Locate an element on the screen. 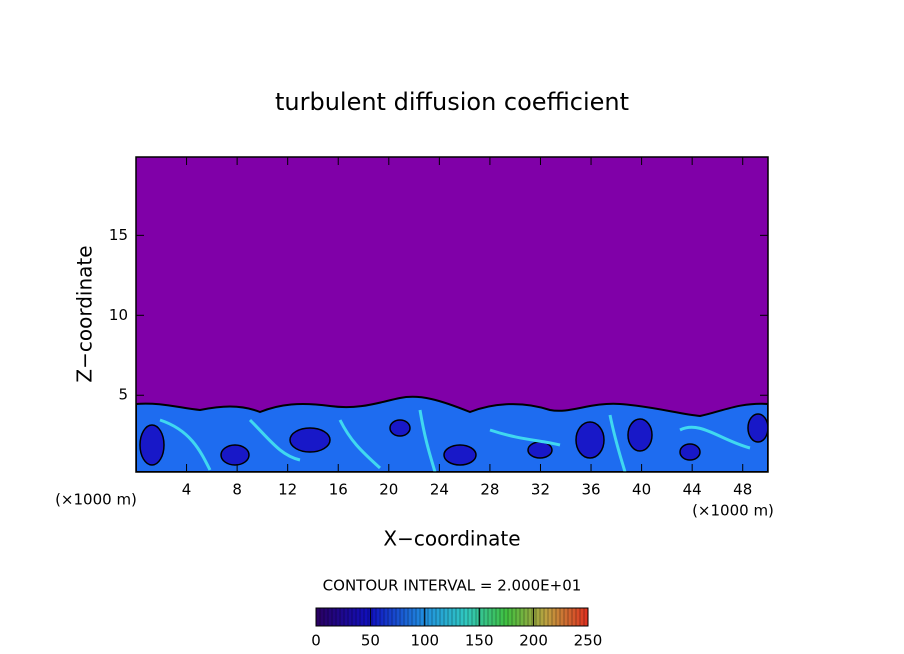  x-tick-label: 40 is located at coordinates (641, 490).